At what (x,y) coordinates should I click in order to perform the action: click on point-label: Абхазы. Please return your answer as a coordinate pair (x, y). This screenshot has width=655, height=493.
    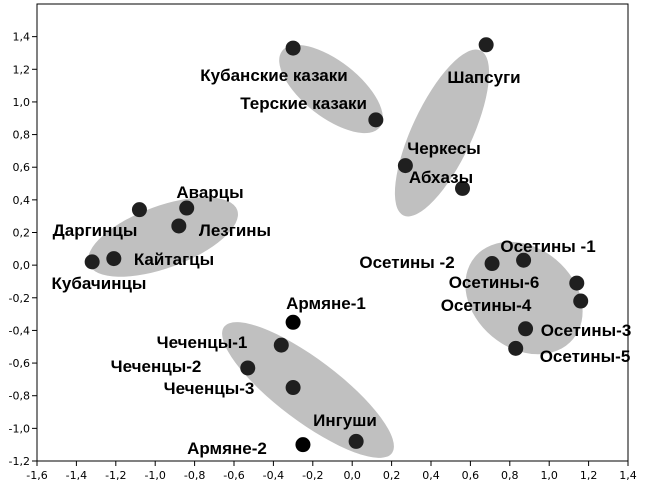
    Looking at the image, I should click on (441, 177).